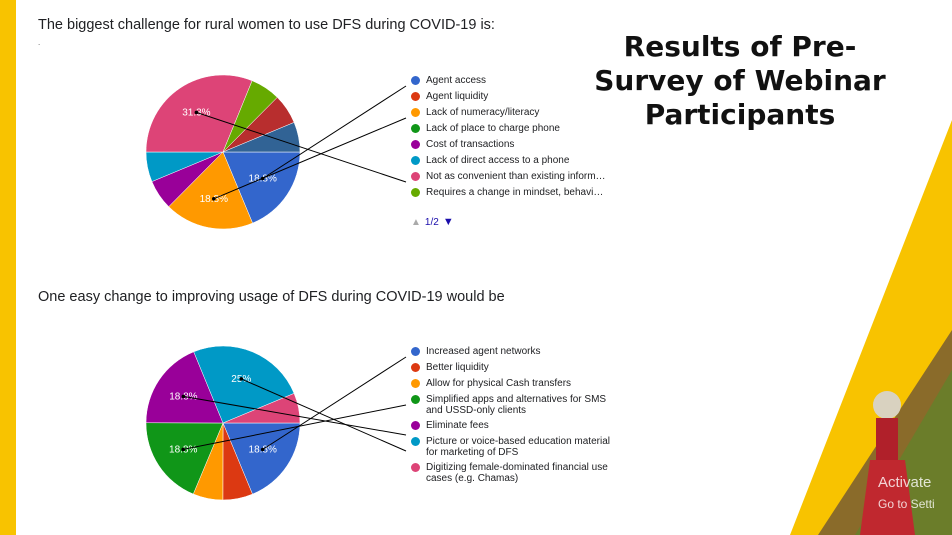  I want to click on slide-title-line-1: Results of Pre-, so click(740, 46).